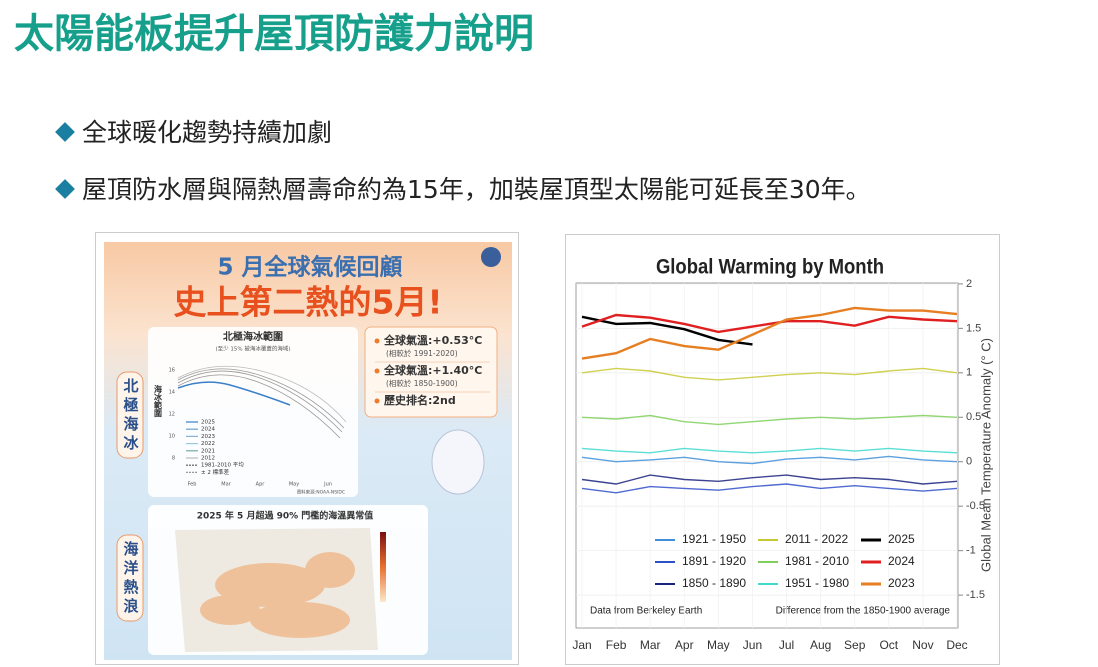  I want to click on legend-label: 1951 - 1980, so click(817, 583).